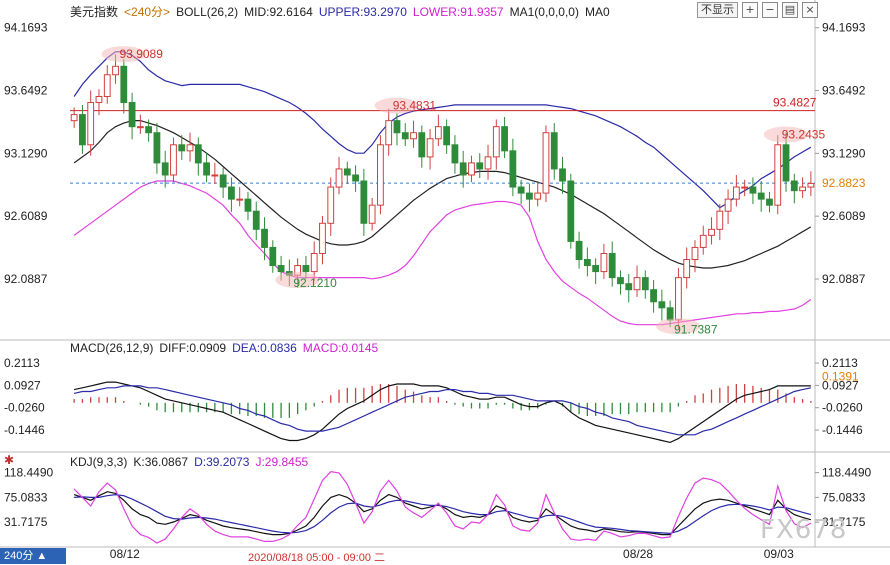 This screenshot has width=890, height=565. What do you see at coordinates (844, 497) in the screenshot?
I see `kdj-tick-right-1: 75.0833` at bounding box center [844, 497].